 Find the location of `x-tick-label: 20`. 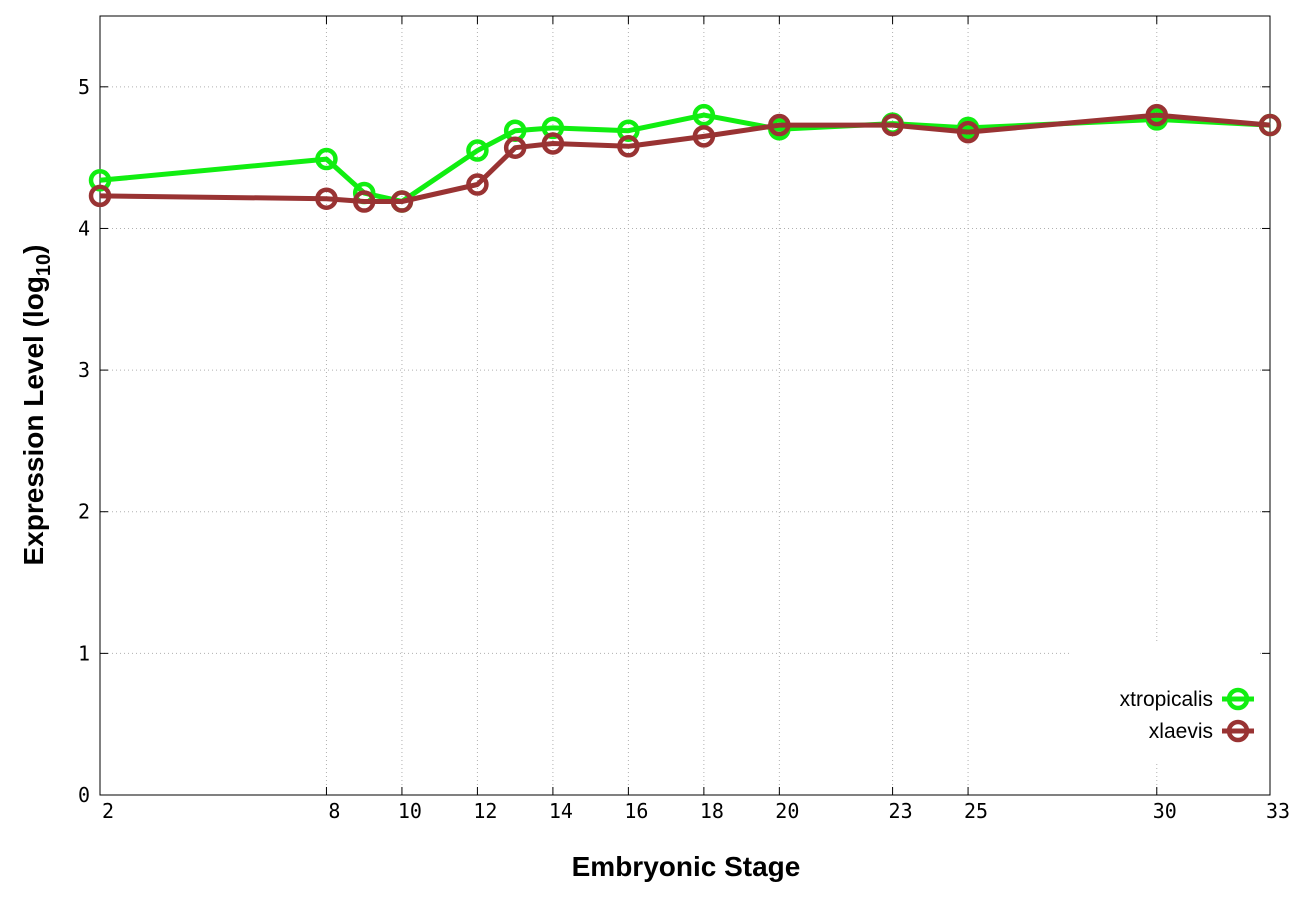

x-tick-label: 20 is located at coordinates (787, 811).